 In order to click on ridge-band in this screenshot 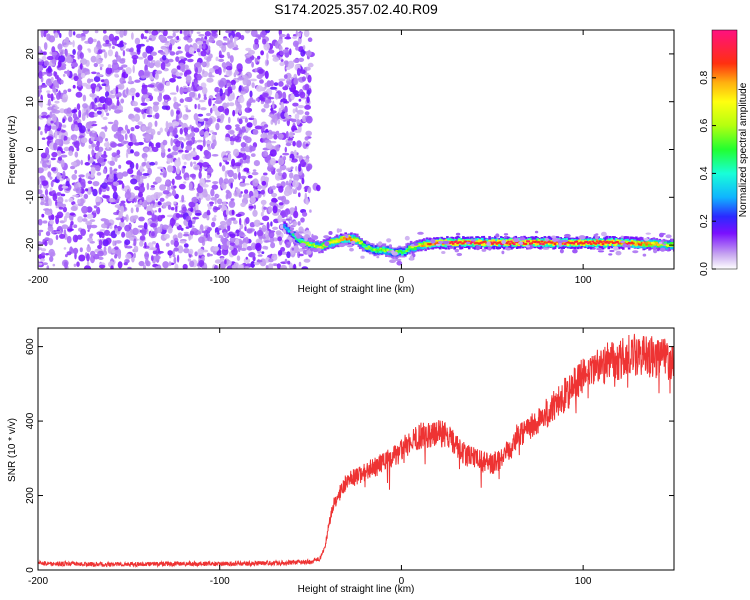, I will do `click(597, 244)`.